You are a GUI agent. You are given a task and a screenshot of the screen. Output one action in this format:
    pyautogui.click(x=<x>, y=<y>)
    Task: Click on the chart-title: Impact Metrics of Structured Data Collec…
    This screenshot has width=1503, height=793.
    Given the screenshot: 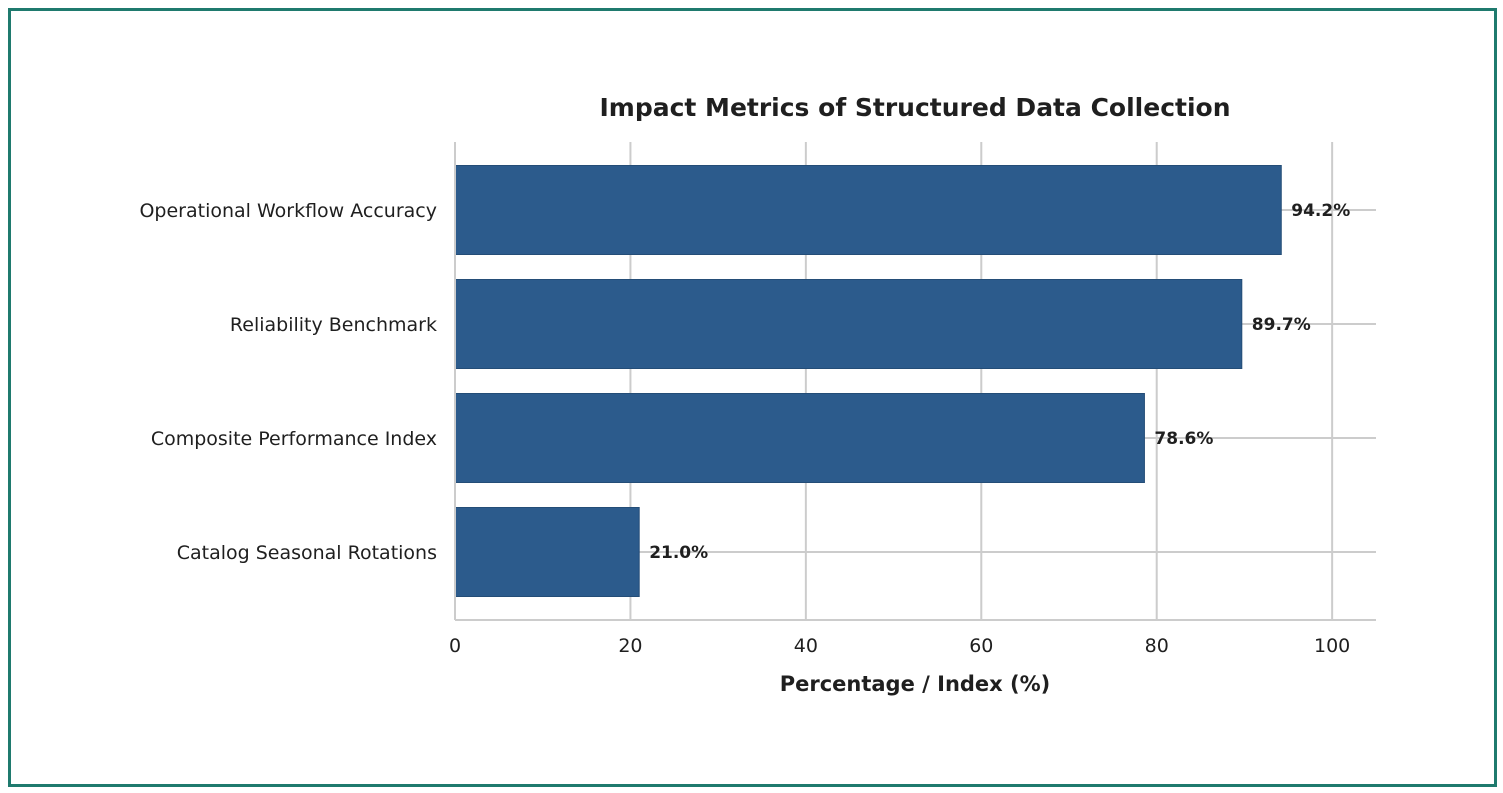 What is the action you would take?
    pyautogui.click(x=914, y=107)
    